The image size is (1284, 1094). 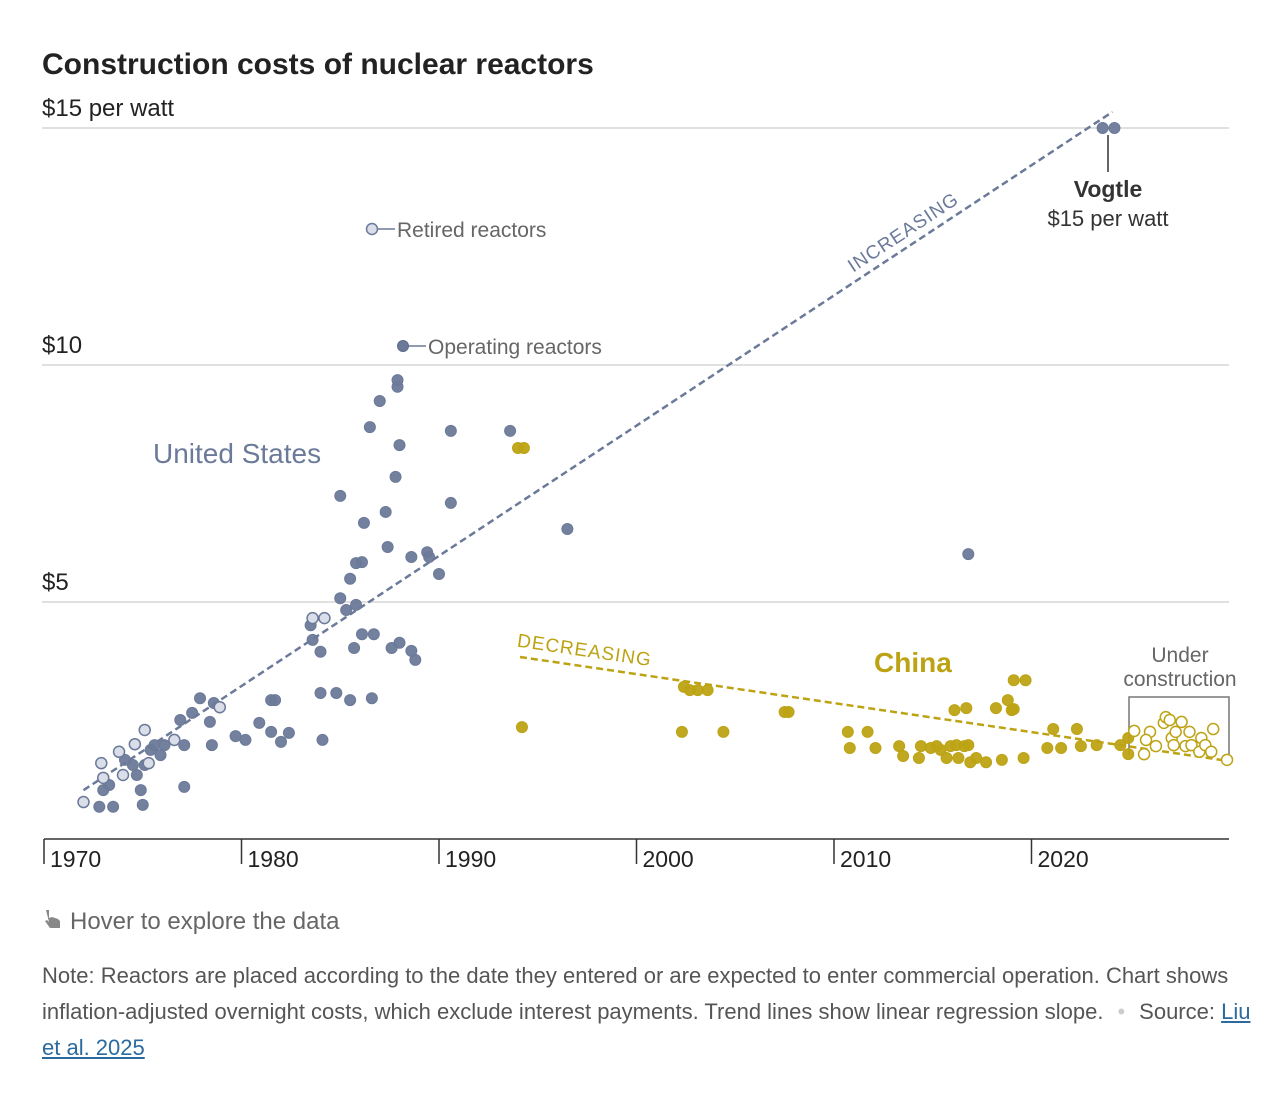 What do you see at coordinates (471, 230) in the screenshot?
I see `legend-label: Retired reactors` at bounding box center [471, 230].